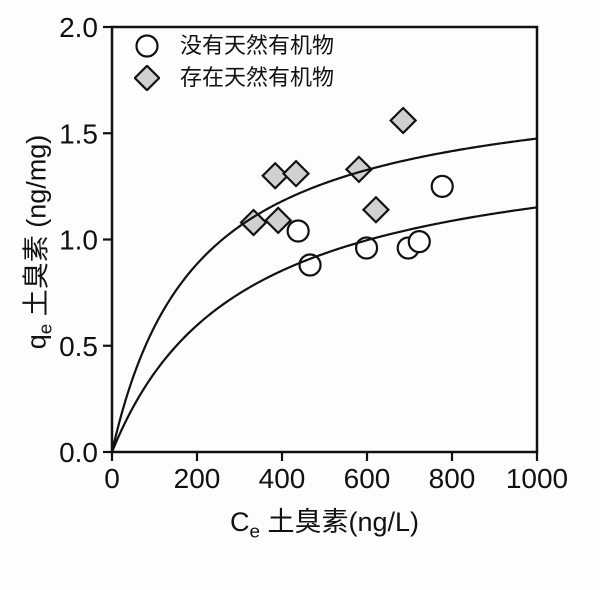 Image resolution: width=600 pixels, height=590 pixels. I want to click on y-axis-subscript: e, so click(46, 329).